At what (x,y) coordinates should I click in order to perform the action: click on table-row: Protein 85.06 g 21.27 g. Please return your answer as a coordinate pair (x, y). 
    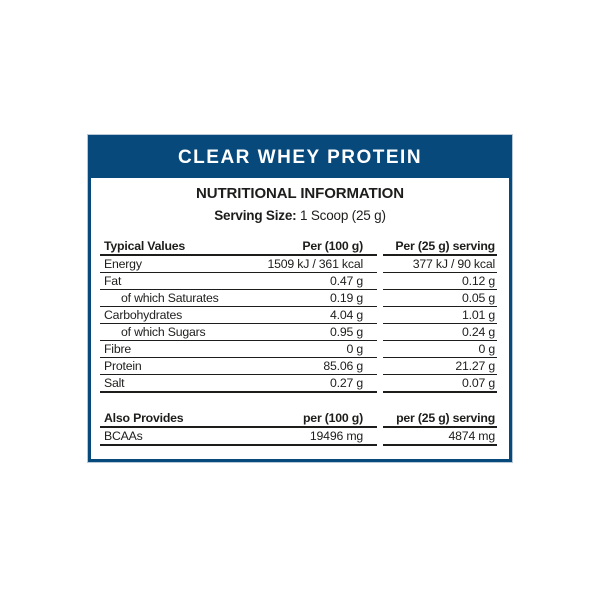
    Looking at the image, I should click on (298, 366).